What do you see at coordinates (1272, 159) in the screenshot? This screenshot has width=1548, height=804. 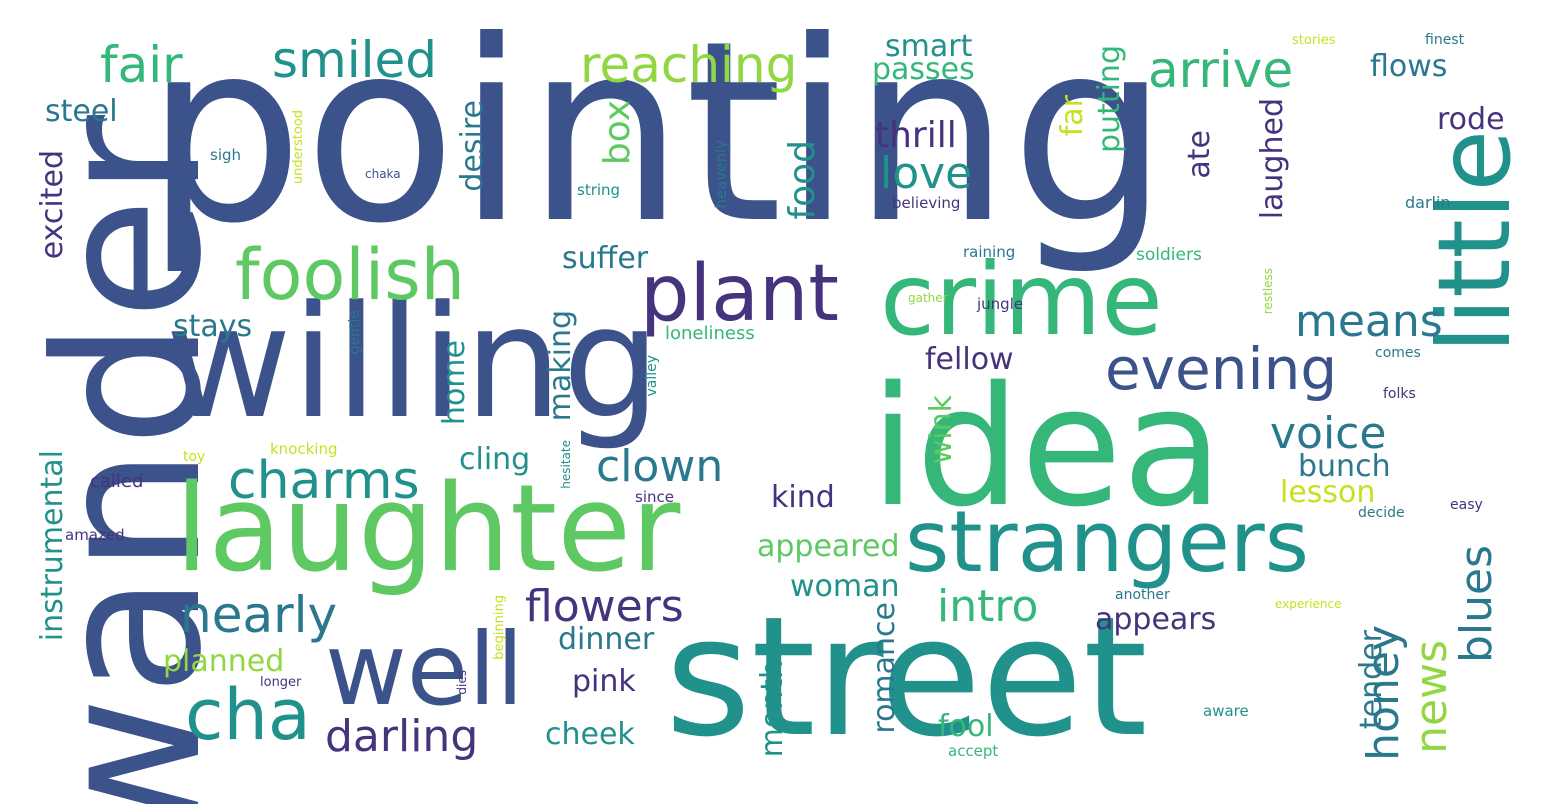 I see `word-laughed: laughed` at bounding box center [1272, 159].